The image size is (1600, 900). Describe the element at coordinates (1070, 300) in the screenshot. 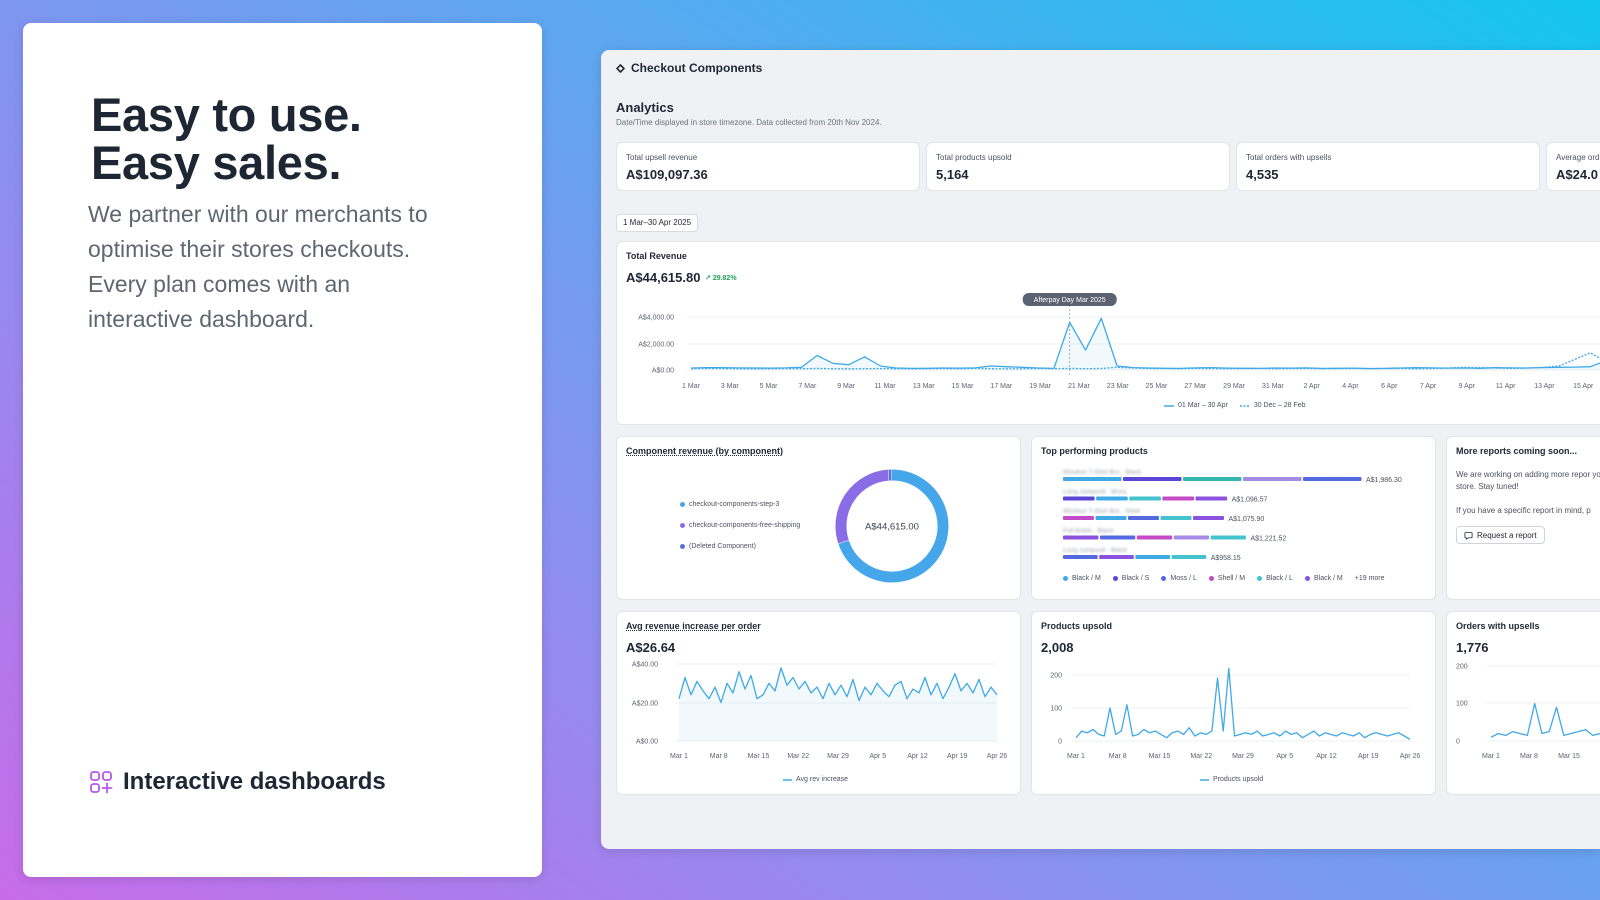

I see `tooltip-label: Afterpay Day Mar 2025` at that location.